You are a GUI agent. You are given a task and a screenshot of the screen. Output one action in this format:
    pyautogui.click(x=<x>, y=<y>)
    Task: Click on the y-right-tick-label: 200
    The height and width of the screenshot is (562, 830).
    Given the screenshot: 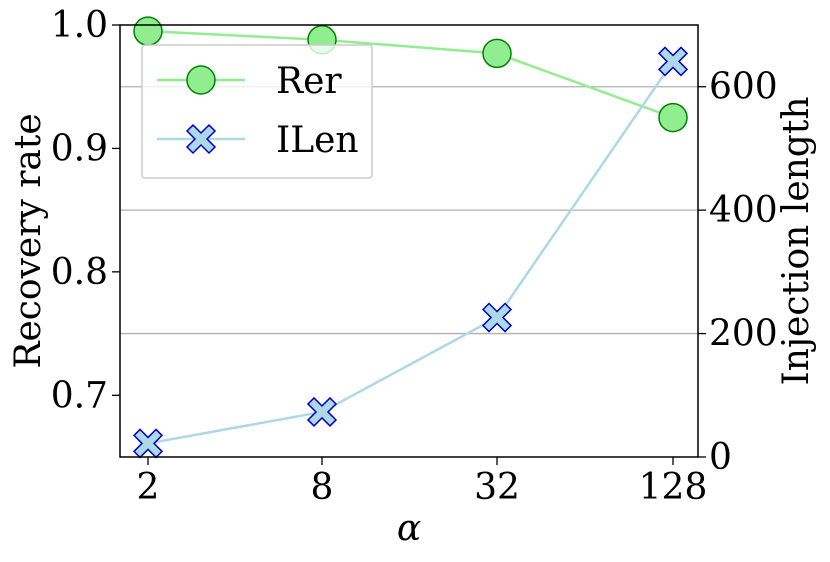 What is the action you would take?
    pyautogui.click(x=743, y=334)
    